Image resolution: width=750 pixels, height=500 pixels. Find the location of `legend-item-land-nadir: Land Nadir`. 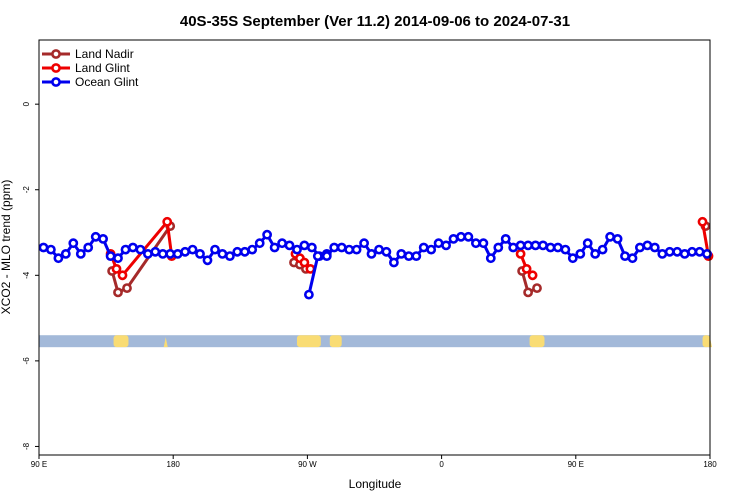

legend-item-land-nadir: Land Nadir is located at coordinates (88, 54).